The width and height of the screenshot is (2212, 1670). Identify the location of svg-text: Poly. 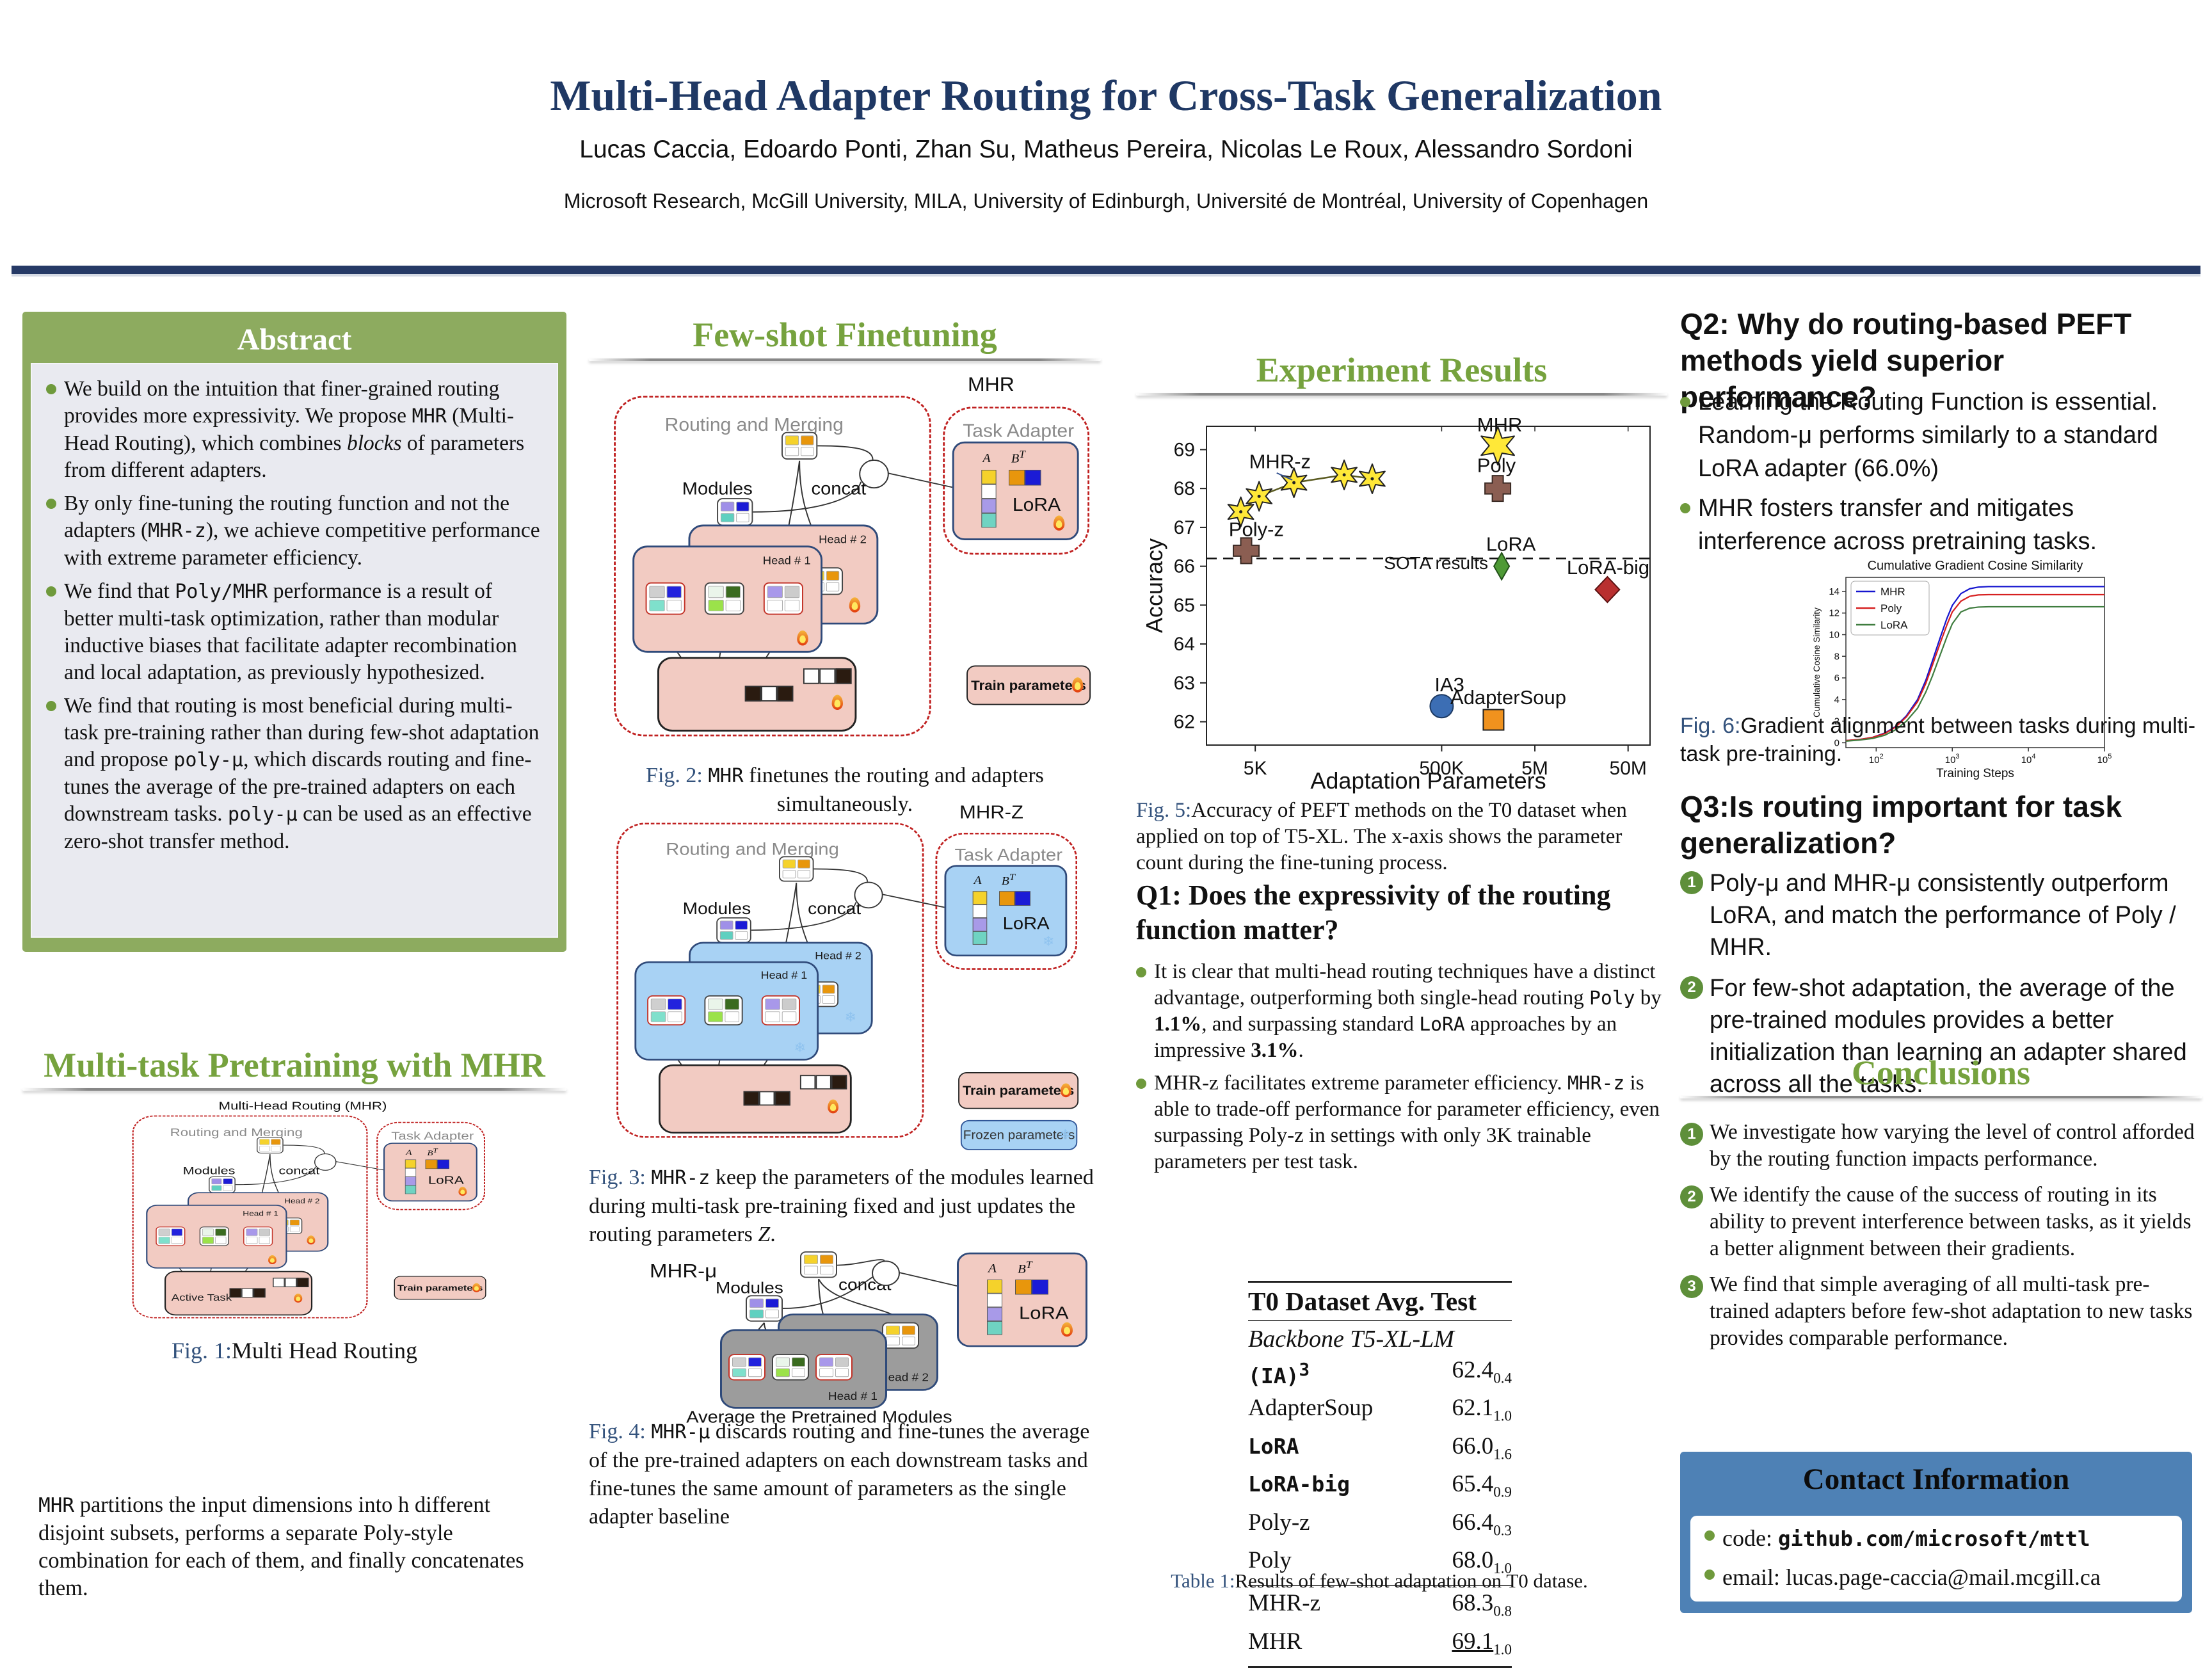
(1496, 466).